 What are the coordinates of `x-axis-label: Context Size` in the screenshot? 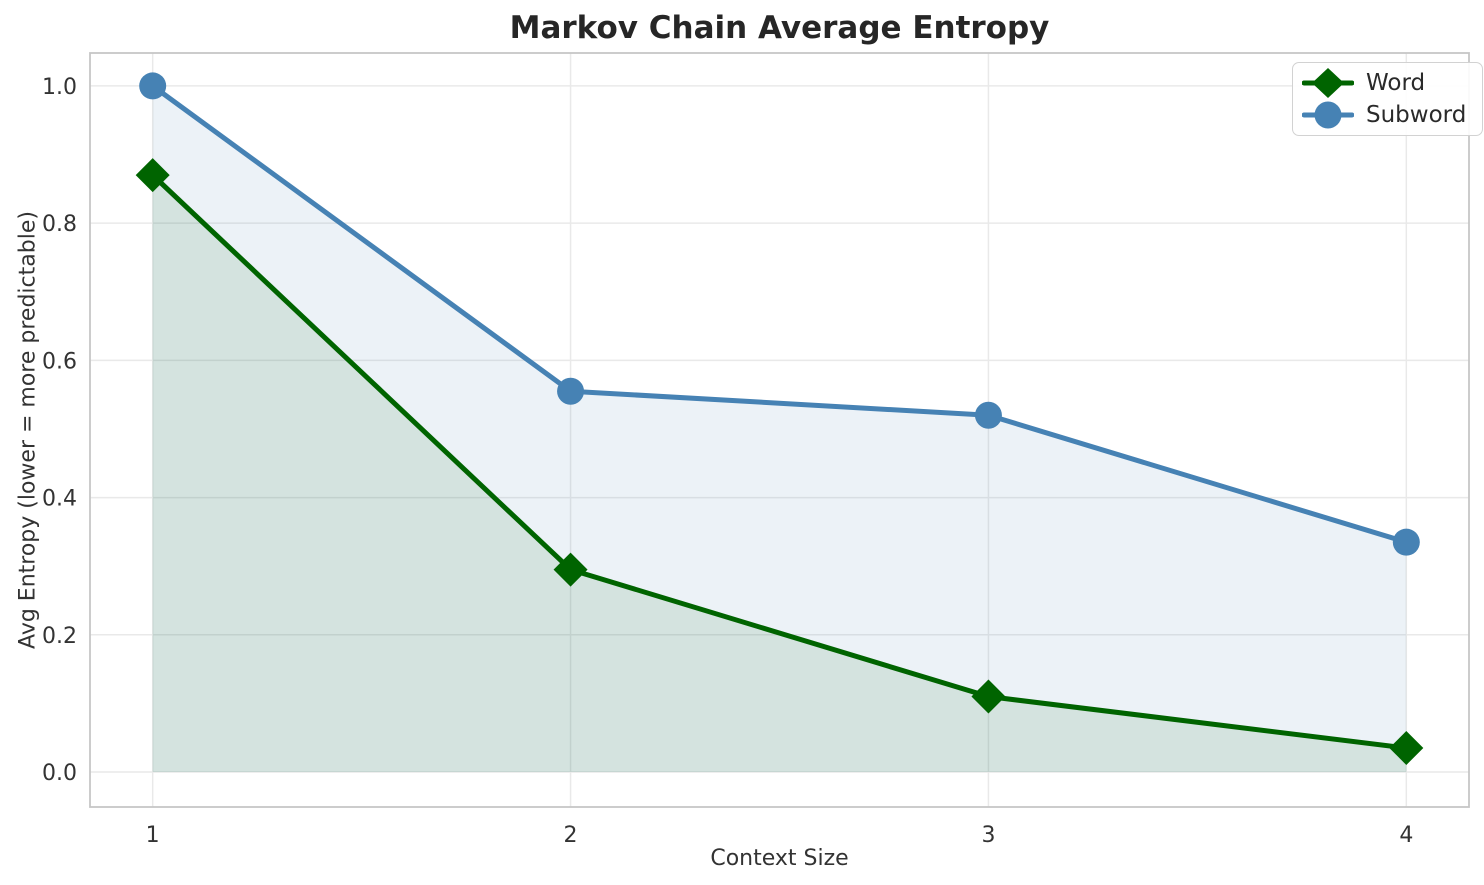 It's located at (779, 858).